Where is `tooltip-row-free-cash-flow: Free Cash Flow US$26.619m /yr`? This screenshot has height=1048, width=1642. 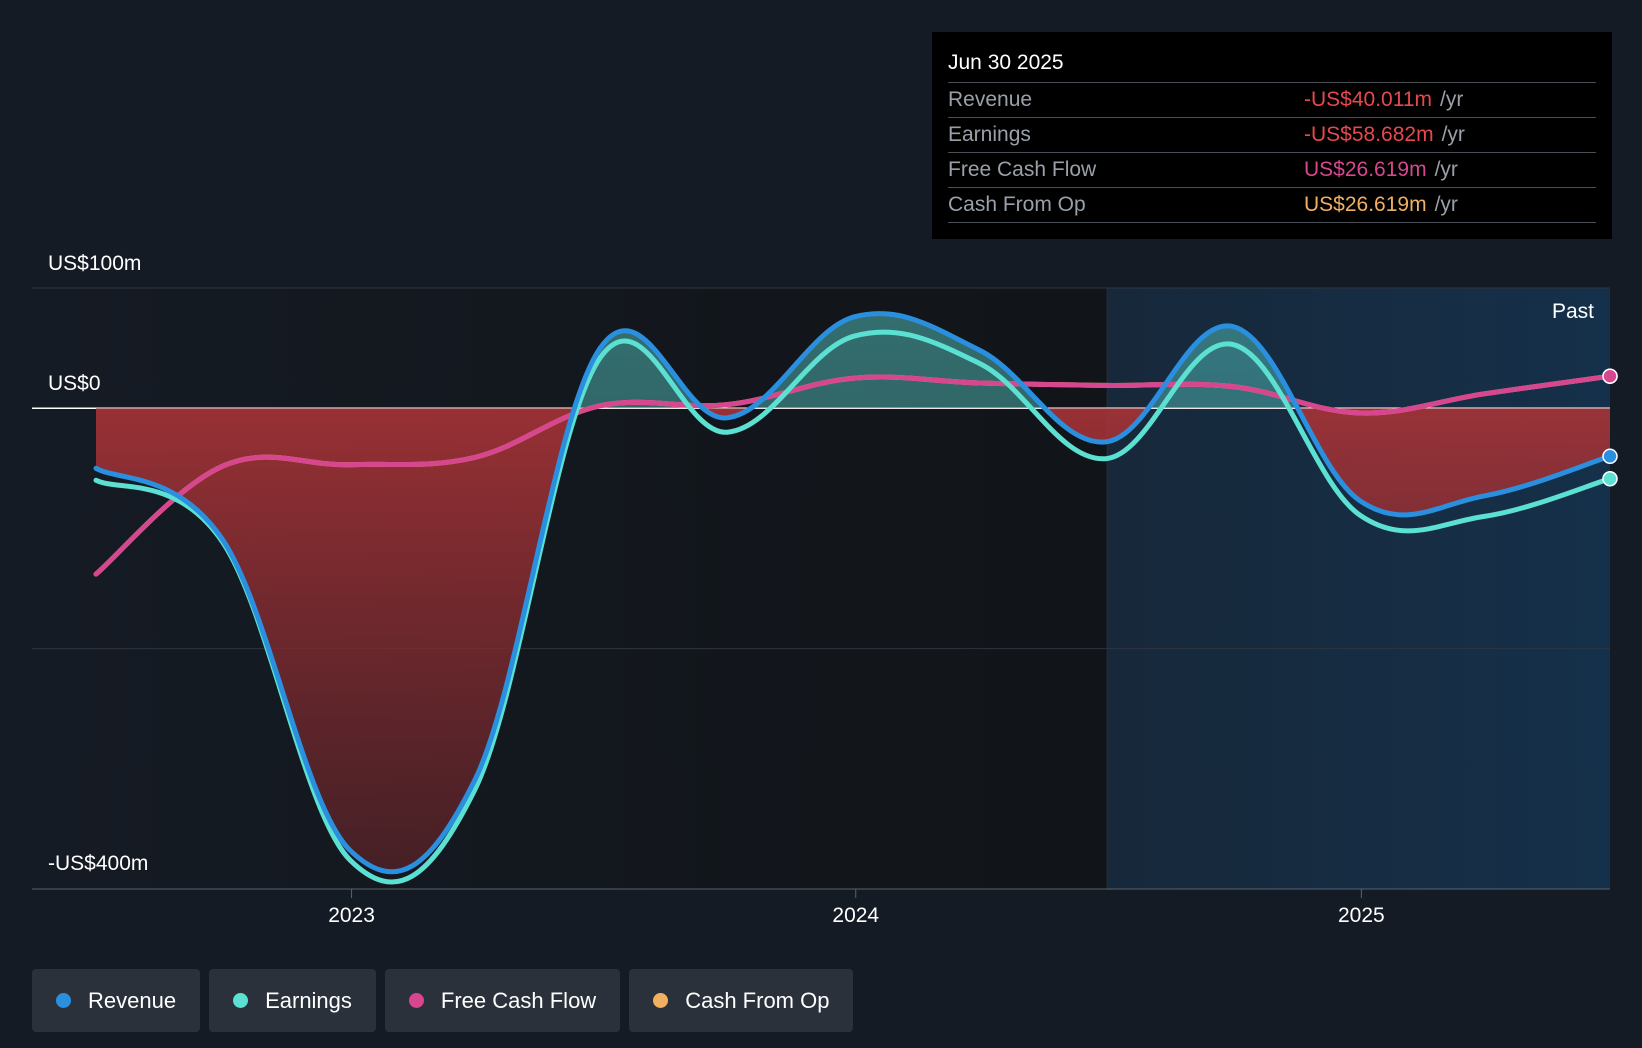
tooltip-row-free-cash-flow: Free Cash Flow US$26.619m /yr is located at coordinates (1272, 170).